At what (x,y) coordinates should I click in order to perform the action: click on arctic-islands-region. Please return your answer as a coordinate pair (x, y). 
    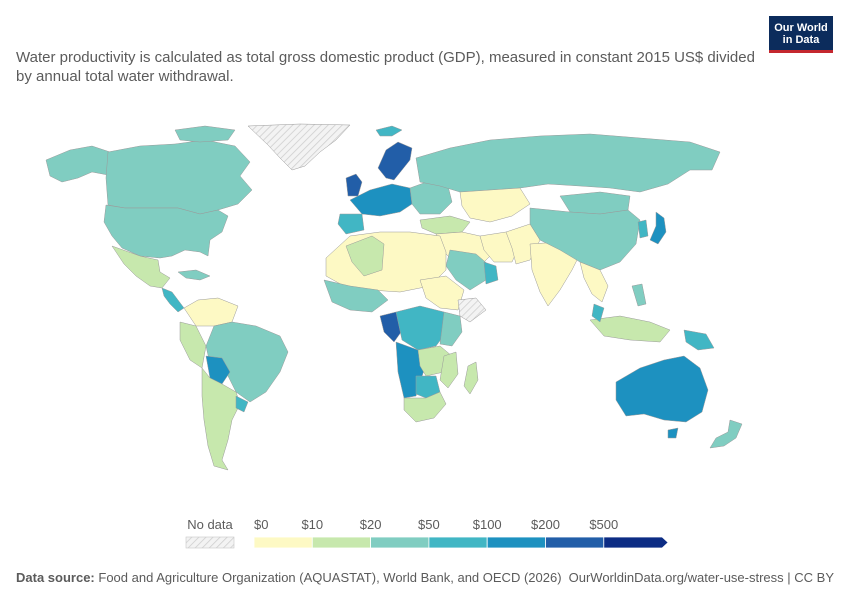
    Looking at the image, I should click on (205, 134).